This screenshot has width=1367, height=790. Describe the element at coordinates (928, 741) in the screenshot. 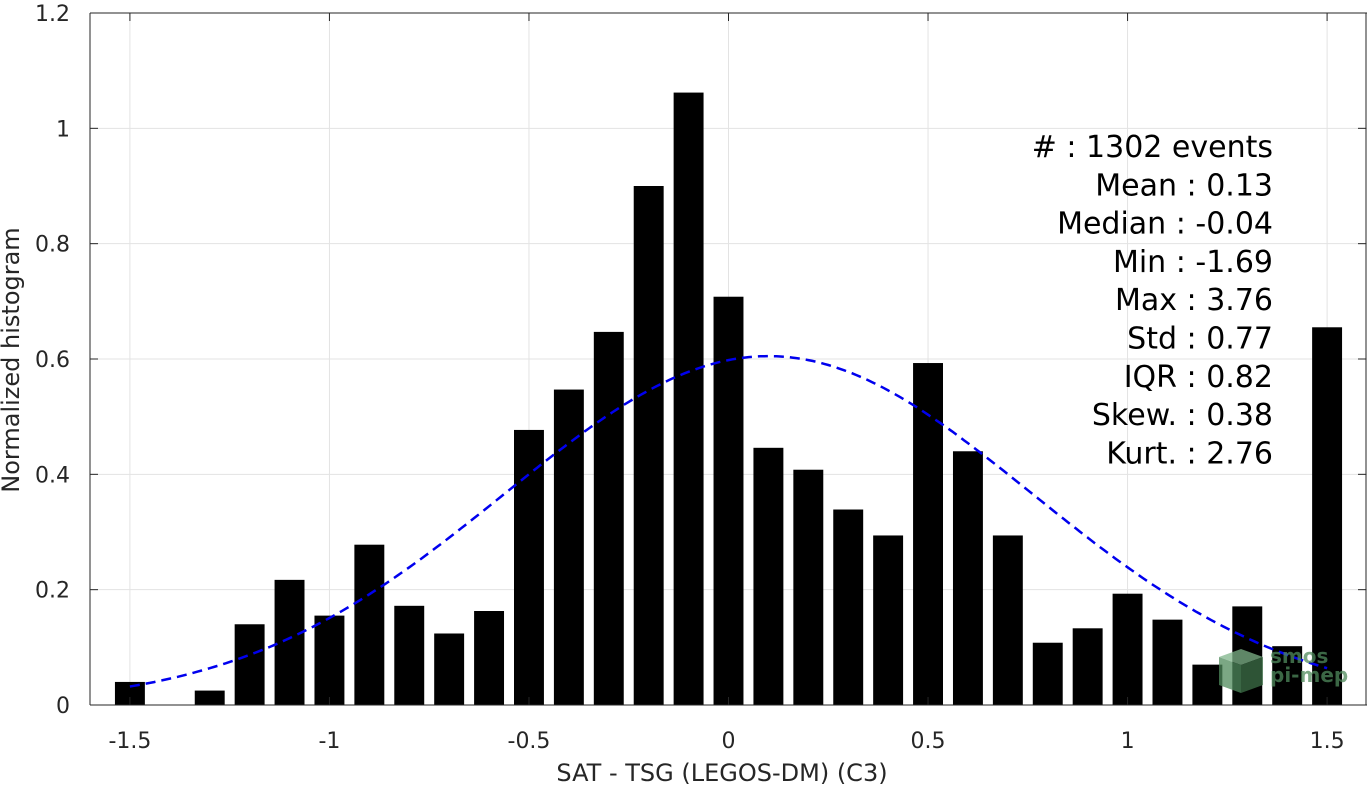

I see `x-tick-label: 0.5` at that location.